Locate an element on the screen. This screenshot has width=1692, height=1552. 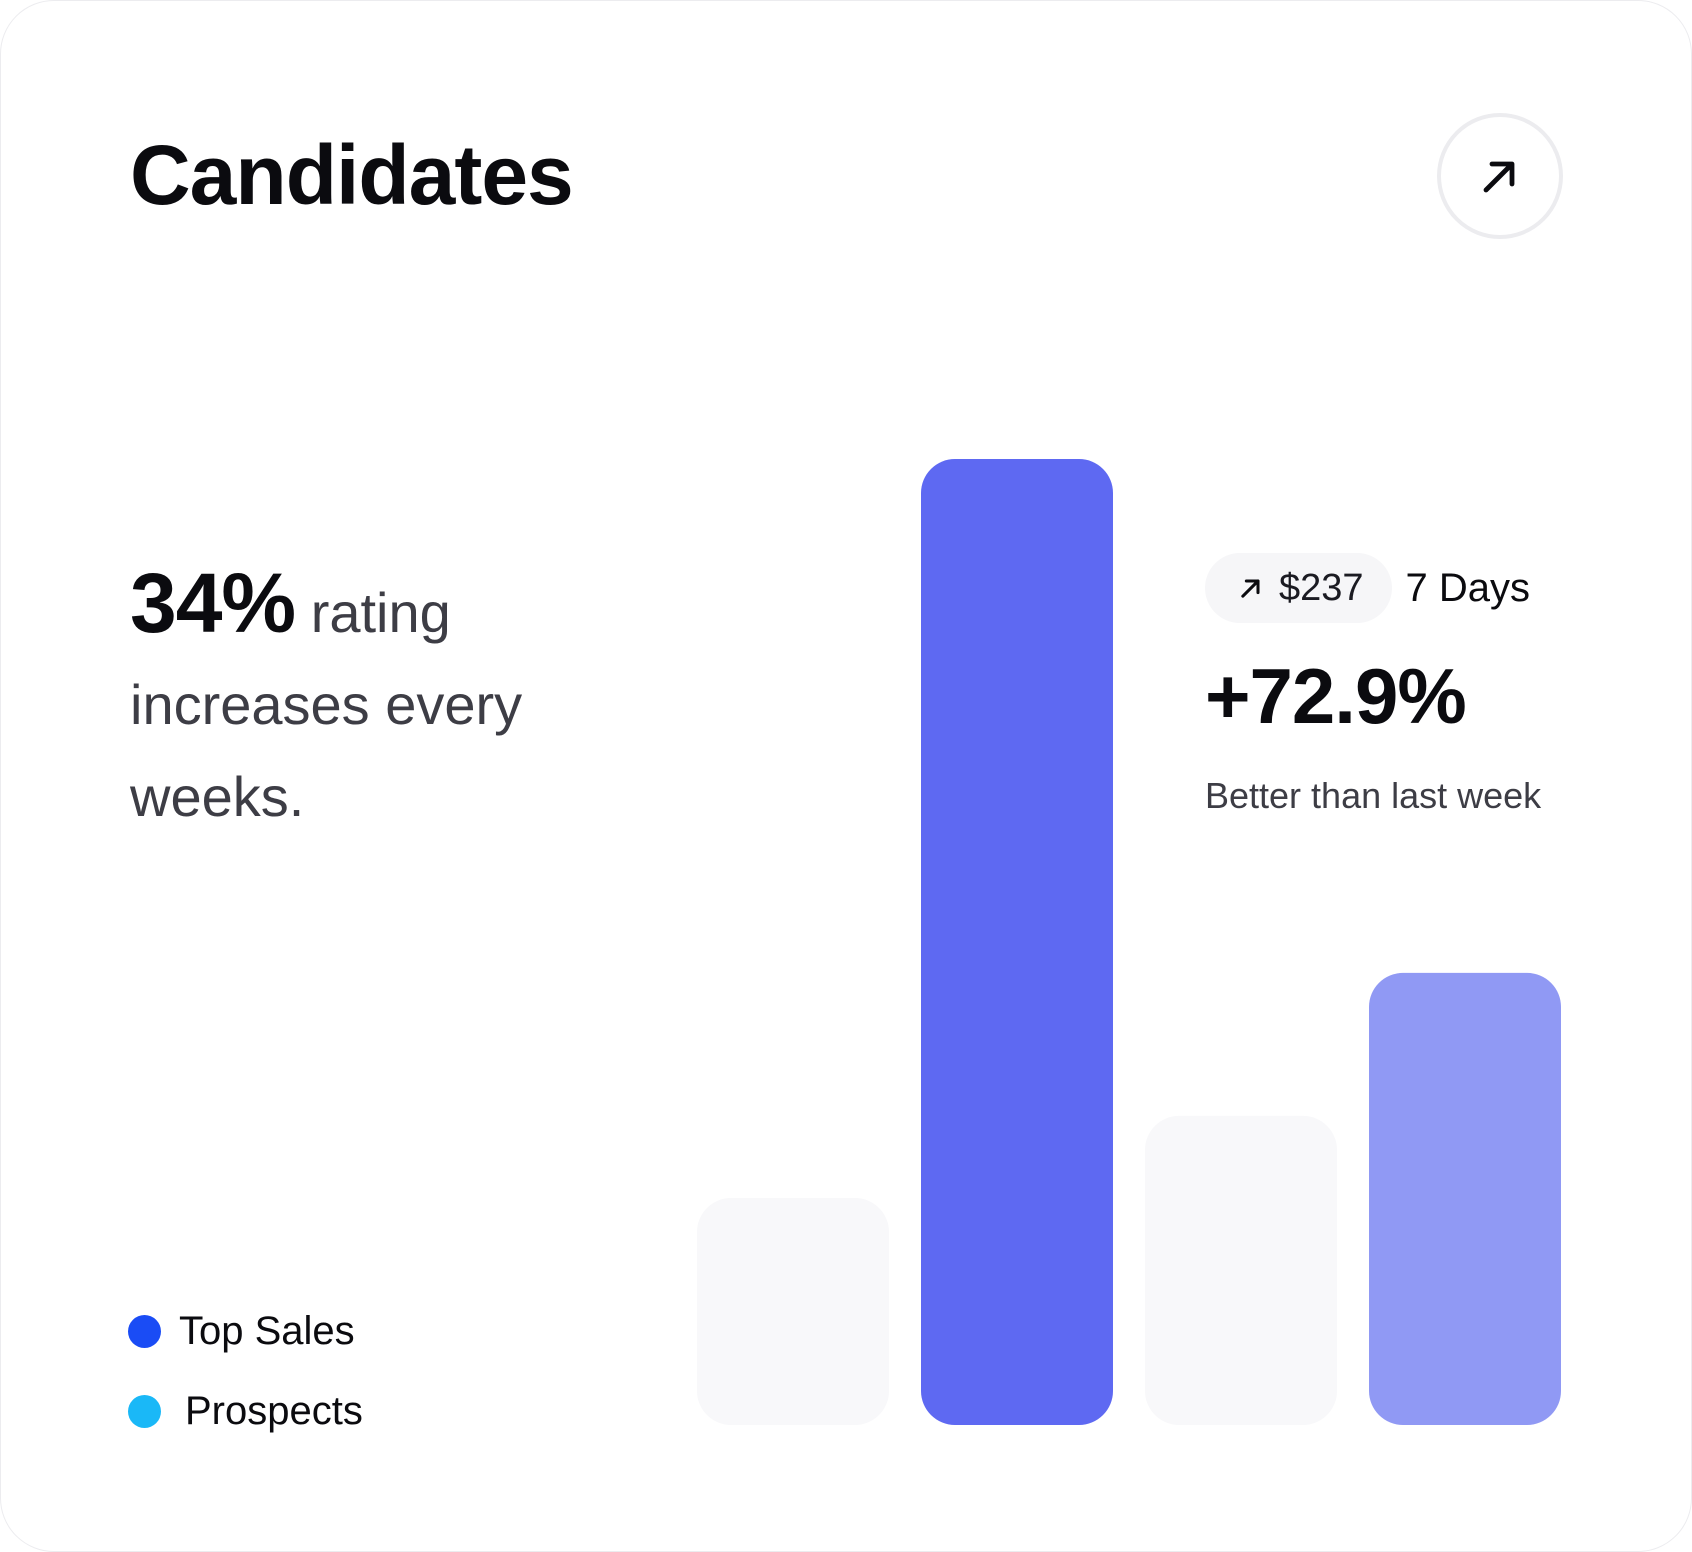
delta-caption: Better than last week is located at coordinates (1373, 795).